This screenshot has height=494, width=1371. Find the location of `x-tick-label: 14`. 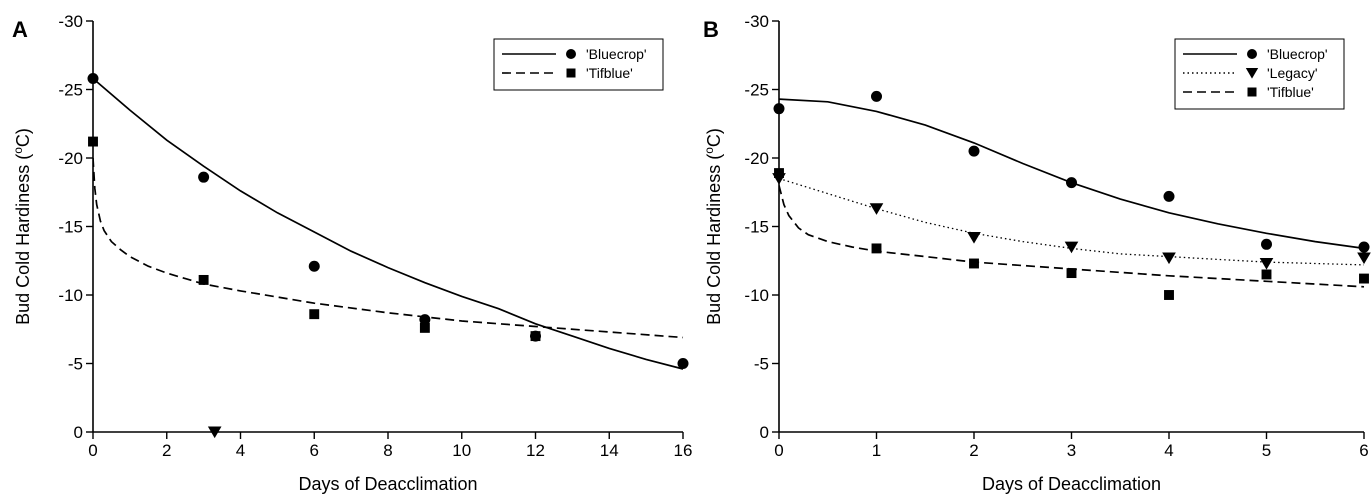

x-tick-label: 14 is located at coordinates (609, 450).